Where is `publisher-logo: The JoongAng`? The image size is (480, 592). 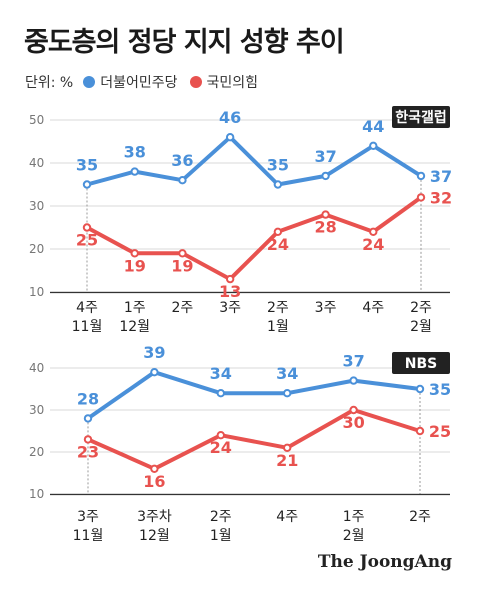 publisher-logo: The JoongAng is located at coordinates (384, 562).